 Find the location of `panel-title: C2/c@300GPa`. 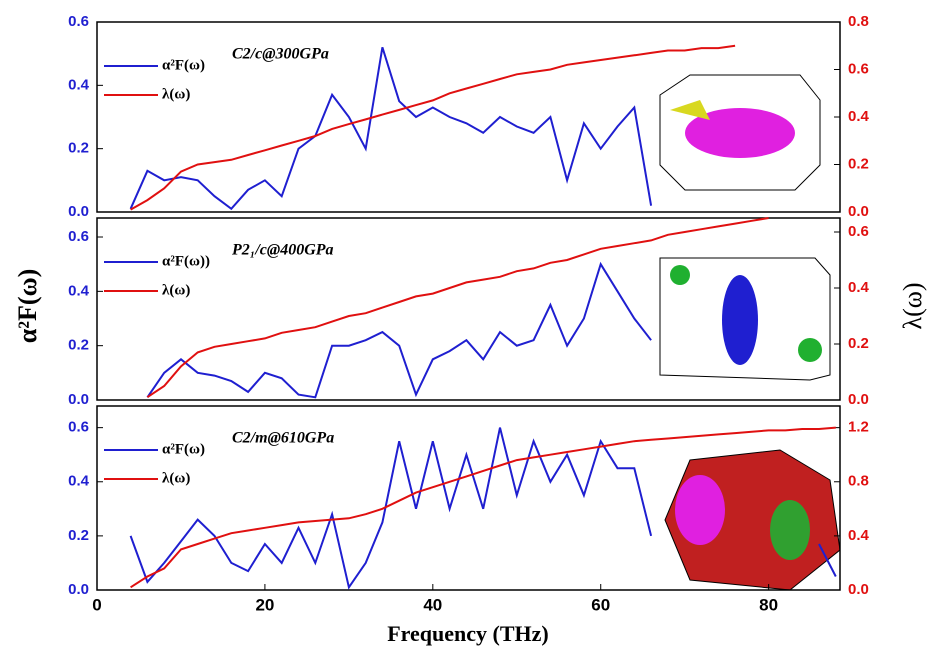

panel-title: C2/c@300GPa is located at coordinates (280, 54).